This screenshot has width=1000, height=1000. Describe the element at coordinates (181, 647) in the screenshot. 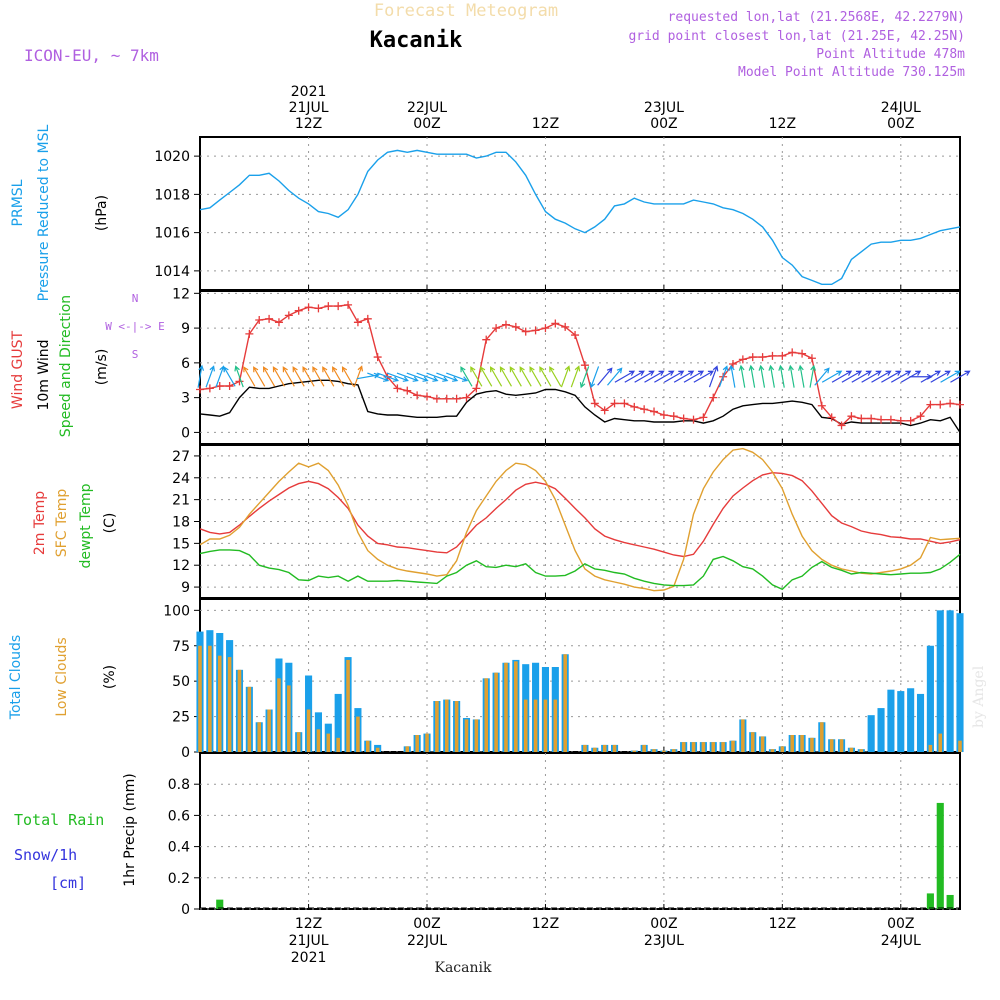

I see `y-tick-label: 75` at that location.